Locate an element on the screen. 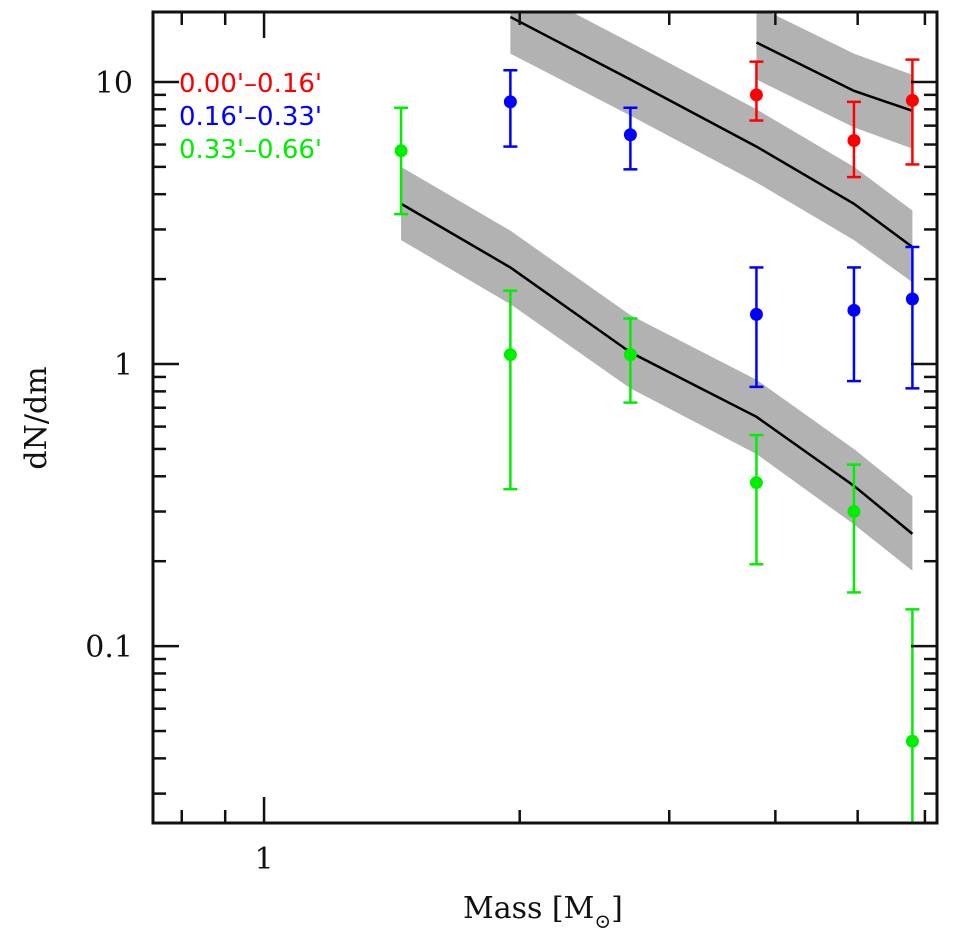  x-axis-label-subscript: ⊙ is located at coordinates (602, 921).